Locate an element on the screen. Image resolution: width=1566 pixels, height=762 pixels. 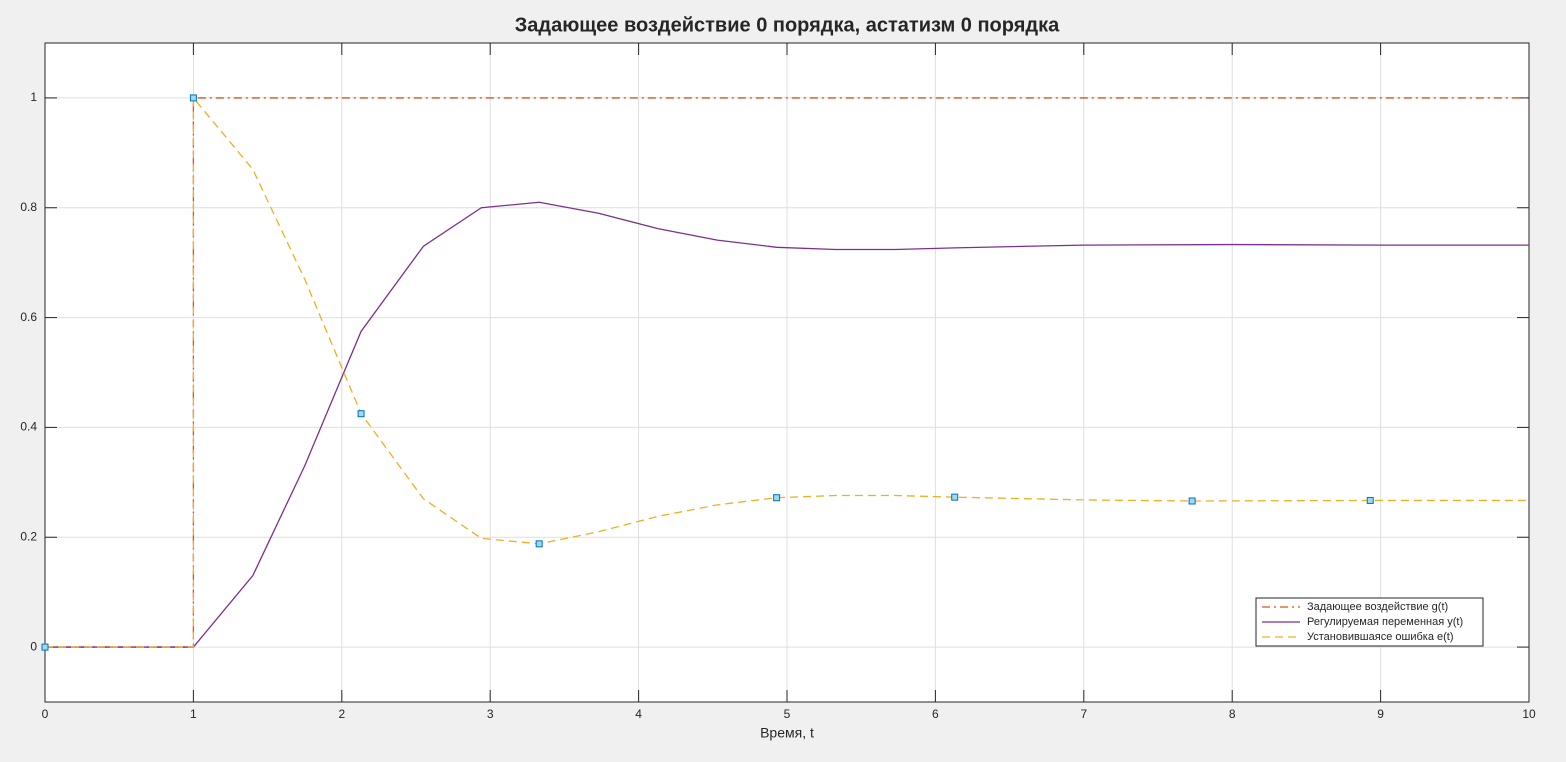
x-tick-label: 7 is located at coordinates (1083, 714).